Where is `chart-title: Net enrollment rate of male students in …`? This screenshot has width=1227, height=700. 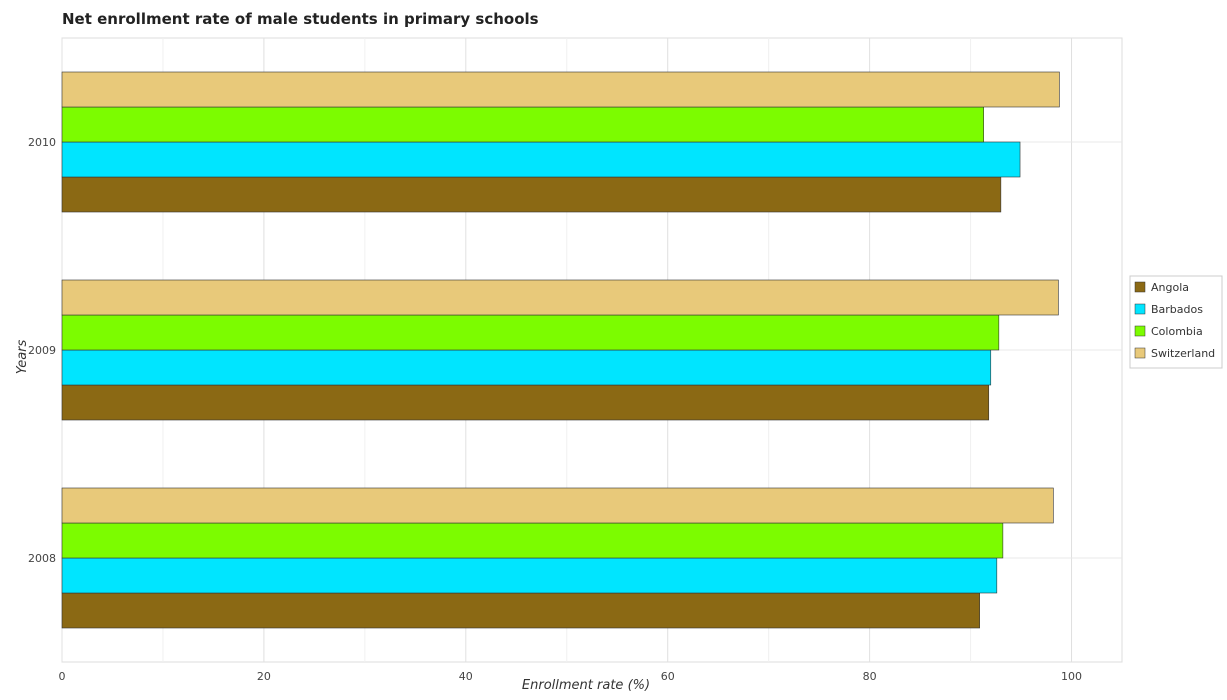
chart-title: Net enrollment rate of male students in … is located at coordinates (300, 19).